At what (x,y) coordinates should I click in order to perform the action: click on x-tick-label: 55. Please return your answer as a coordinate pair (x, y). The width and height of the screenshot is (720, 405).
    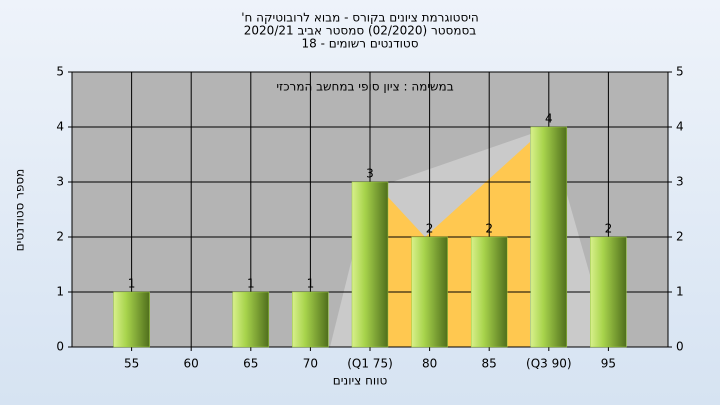
    Looking at the image, I should click on (131, 364).